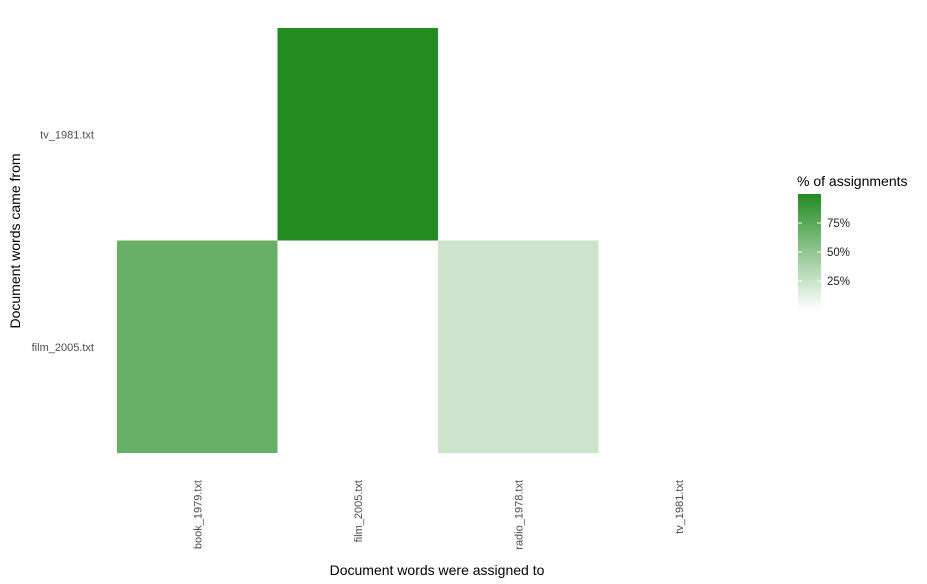 The height and width of the screenshot is (584, 927). What do you see at coordinates (852, 181) in the screenshot?
I see `legend-title: % of assignments` at bounding box center [852, 181].